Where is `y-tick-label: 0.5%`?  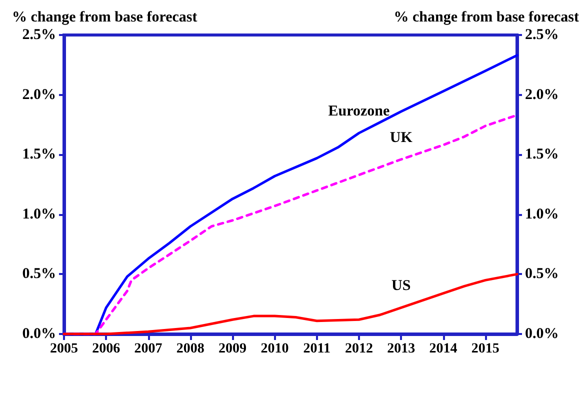
y-tick-label: 0.5% is located at coordinates (39, 274).